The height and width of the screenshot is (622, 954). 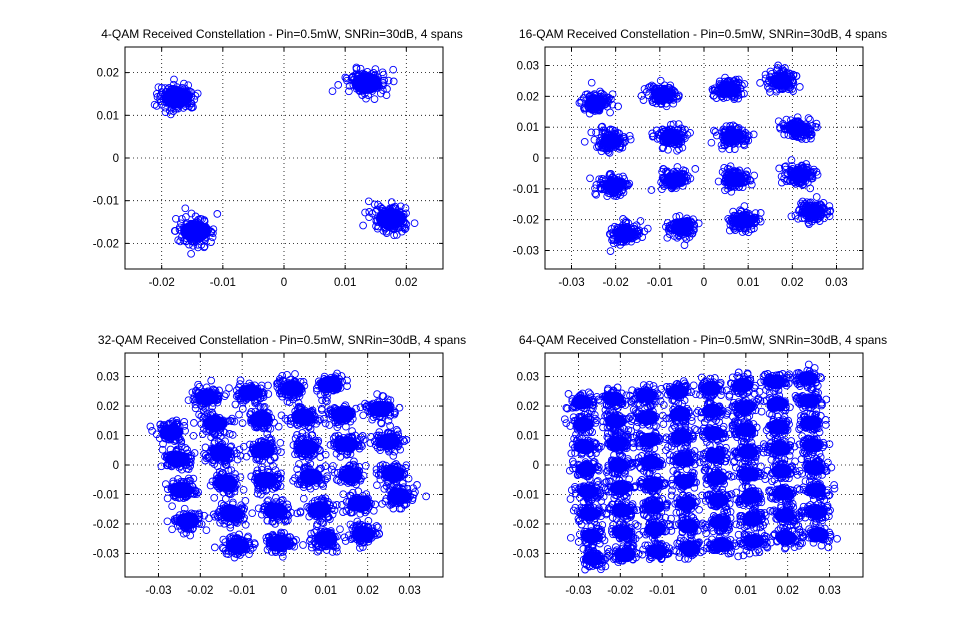 What do you see at coordinates (526, 221) in the screenshot?
I see `y-tick-label: -0.02` at bounding box center [526, 221].